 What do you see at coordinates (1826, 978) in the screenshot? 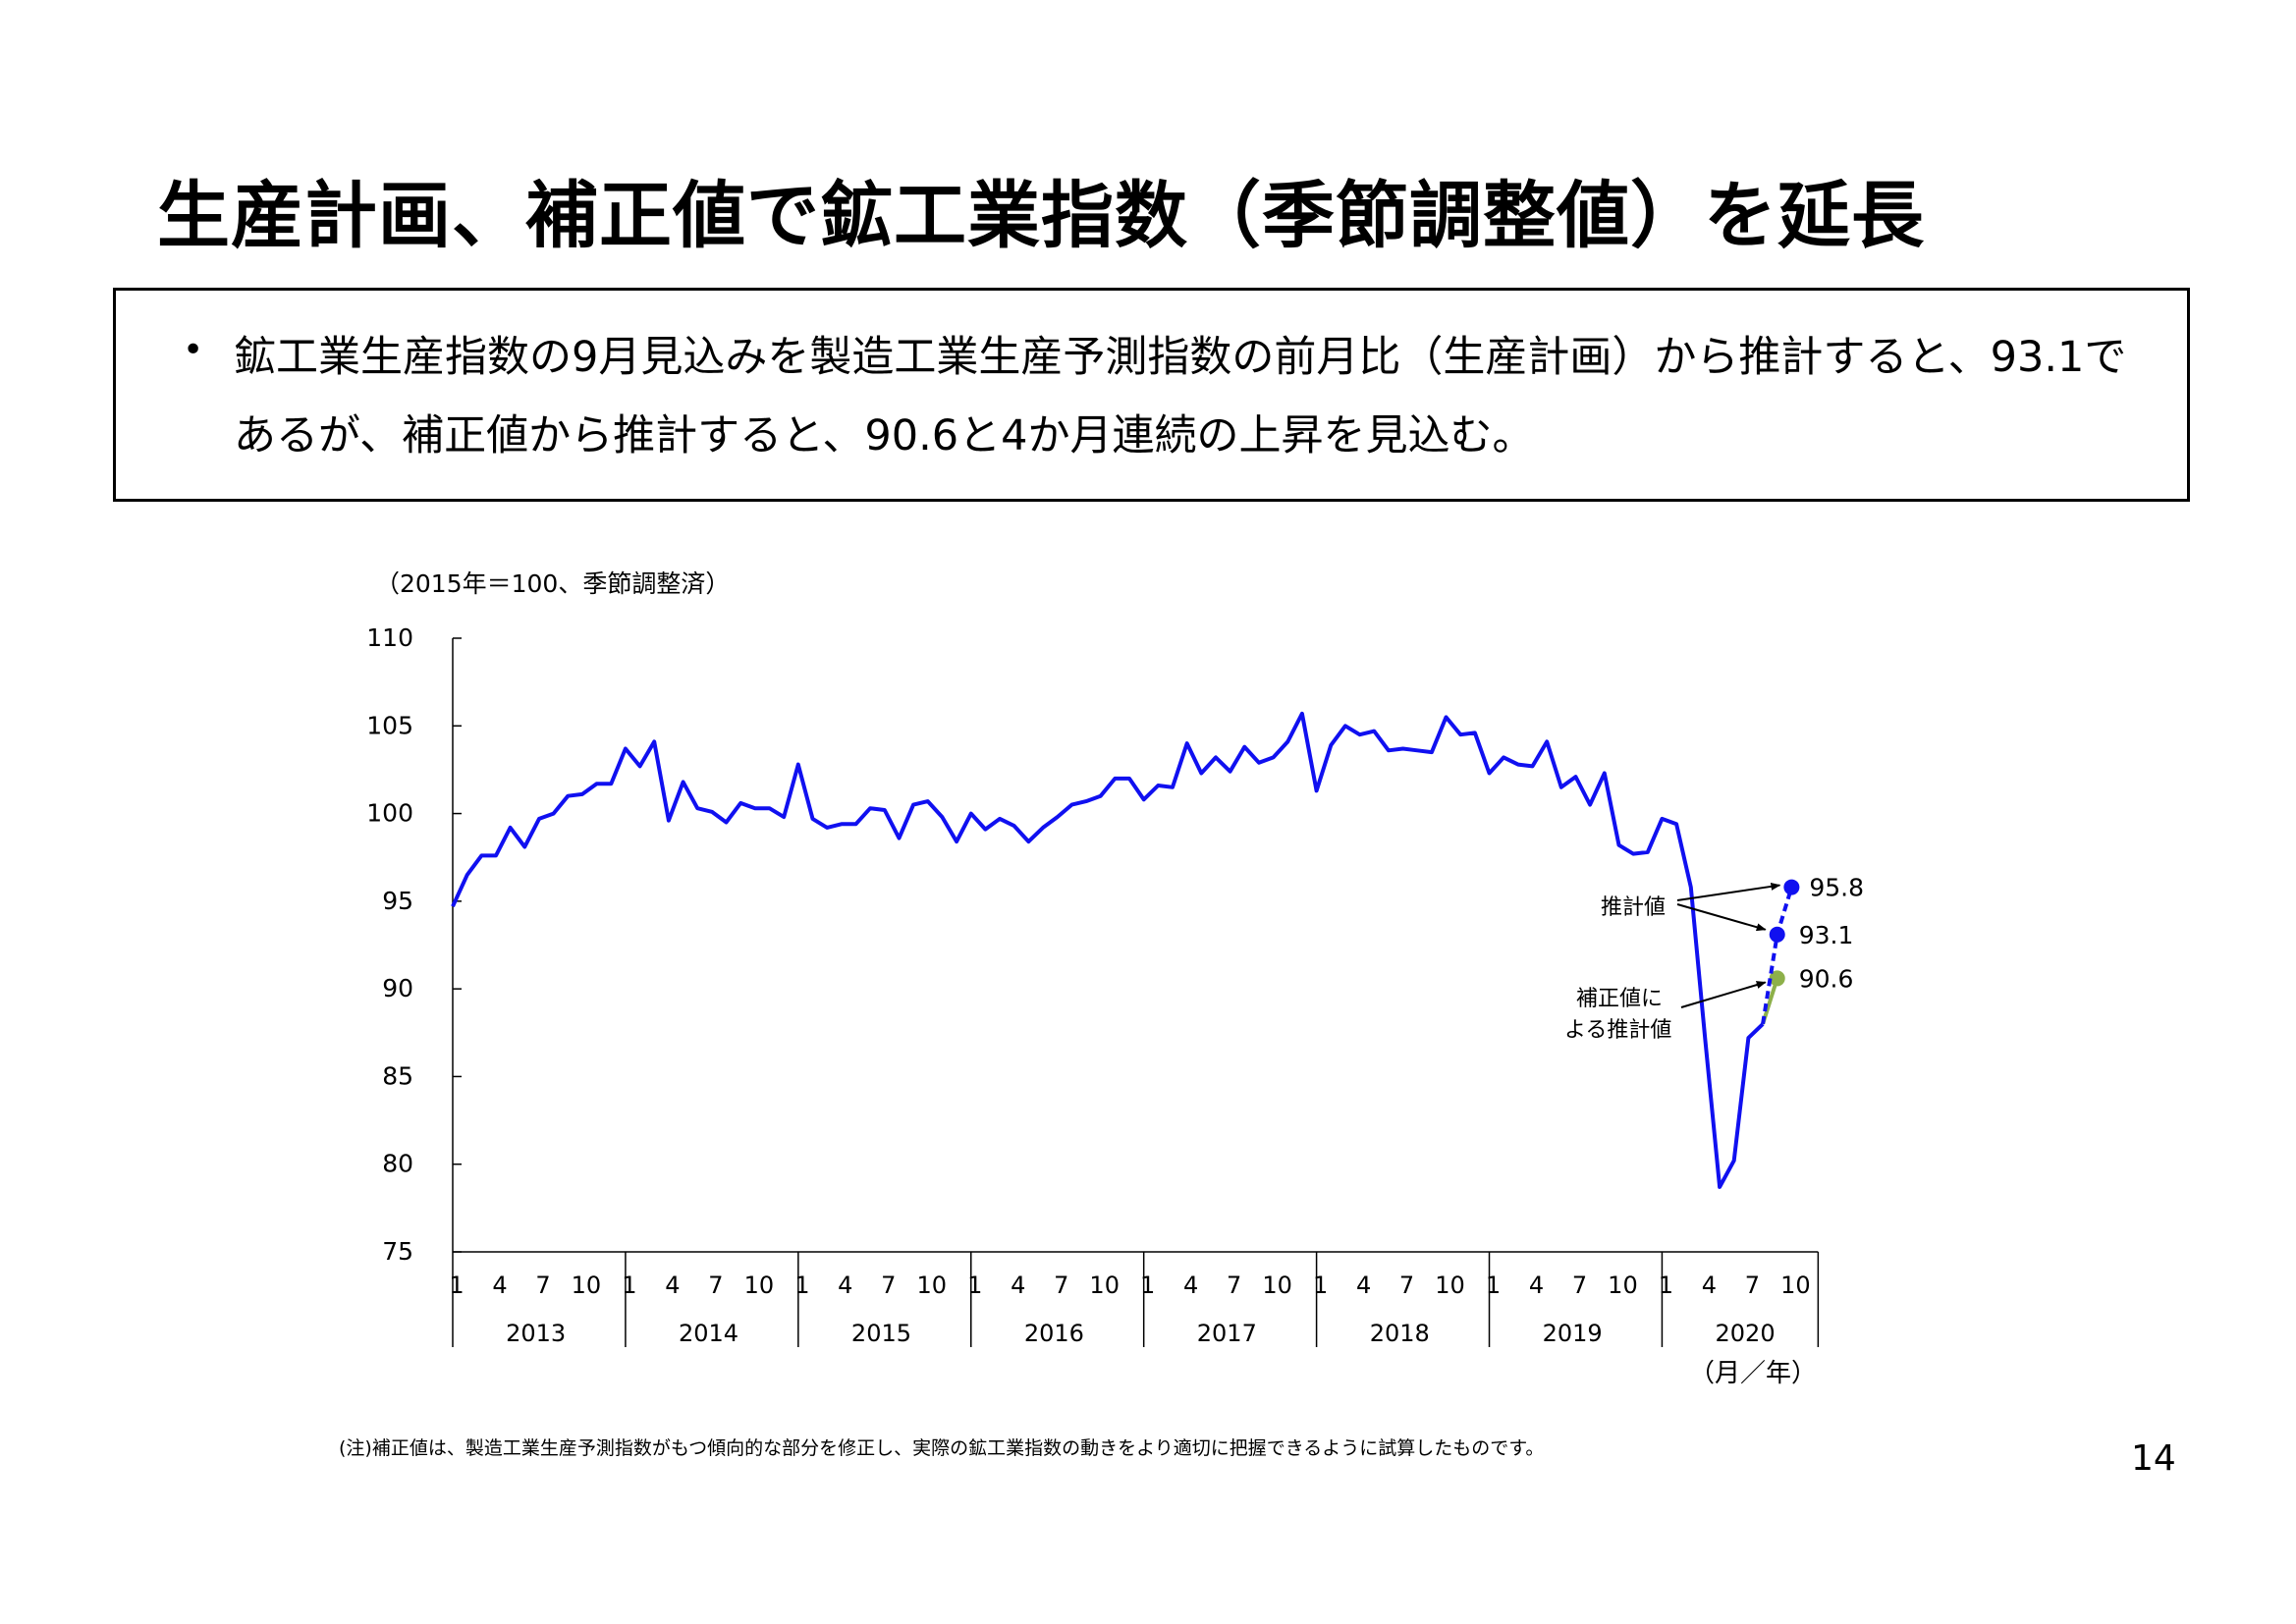
I see `data-label-90-6: 90.6` at bounding box center [1826, 978].